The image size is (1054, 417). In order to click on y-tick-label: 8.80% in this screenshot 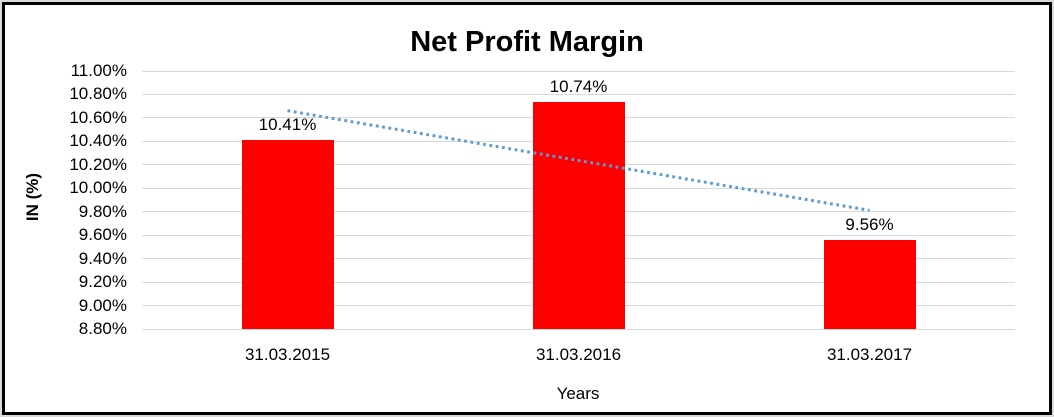, I will do `click(102, 328)`.